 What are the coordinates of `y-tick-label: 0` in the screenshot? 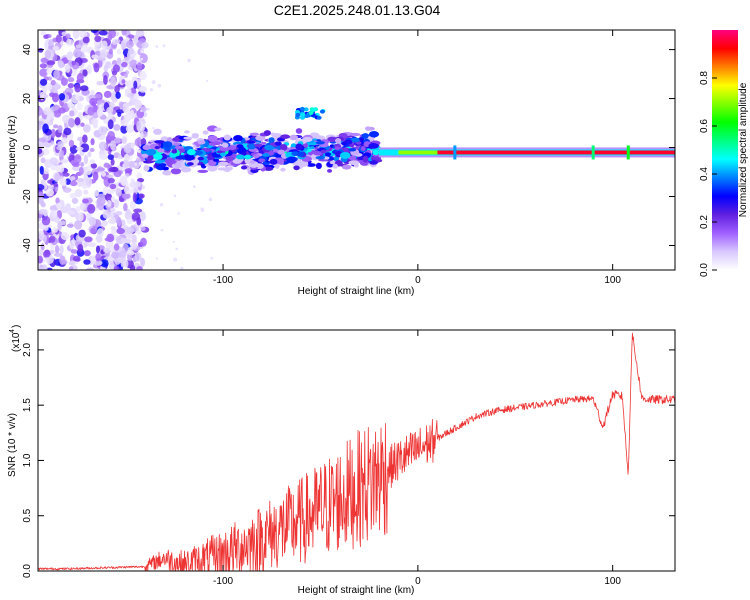 It's located at (27, 147).